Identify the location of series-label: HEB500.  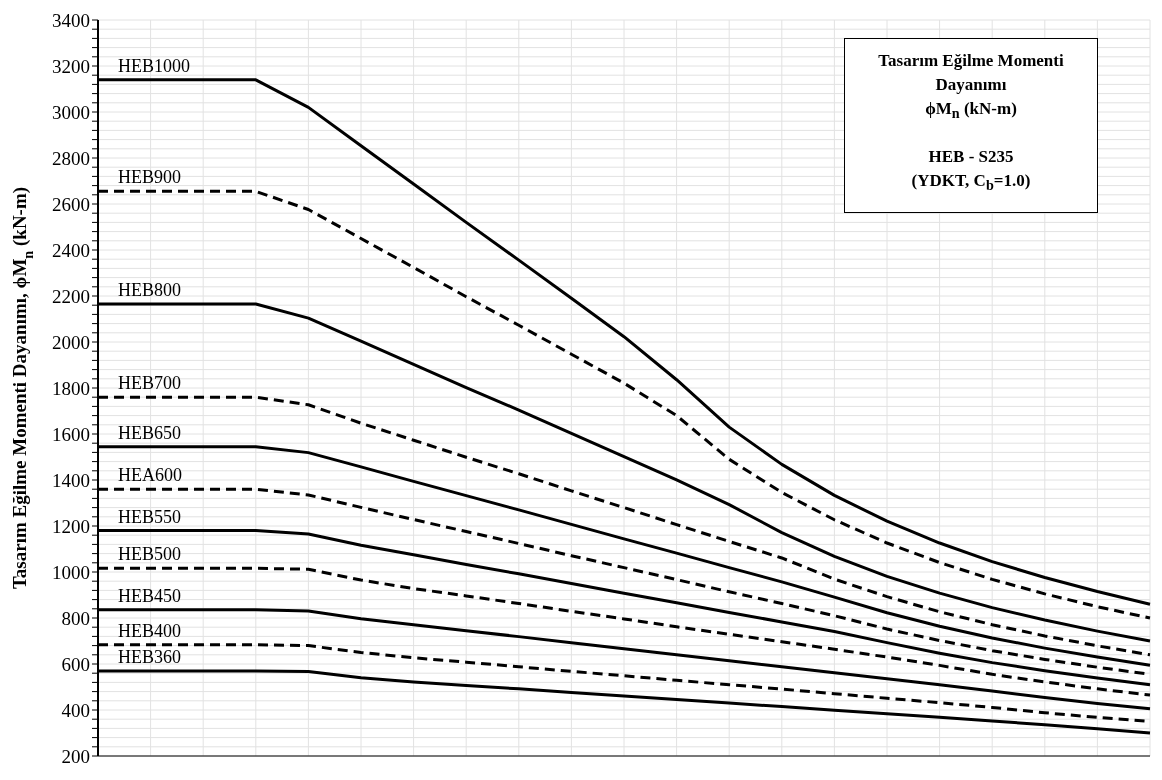
(149, 554).